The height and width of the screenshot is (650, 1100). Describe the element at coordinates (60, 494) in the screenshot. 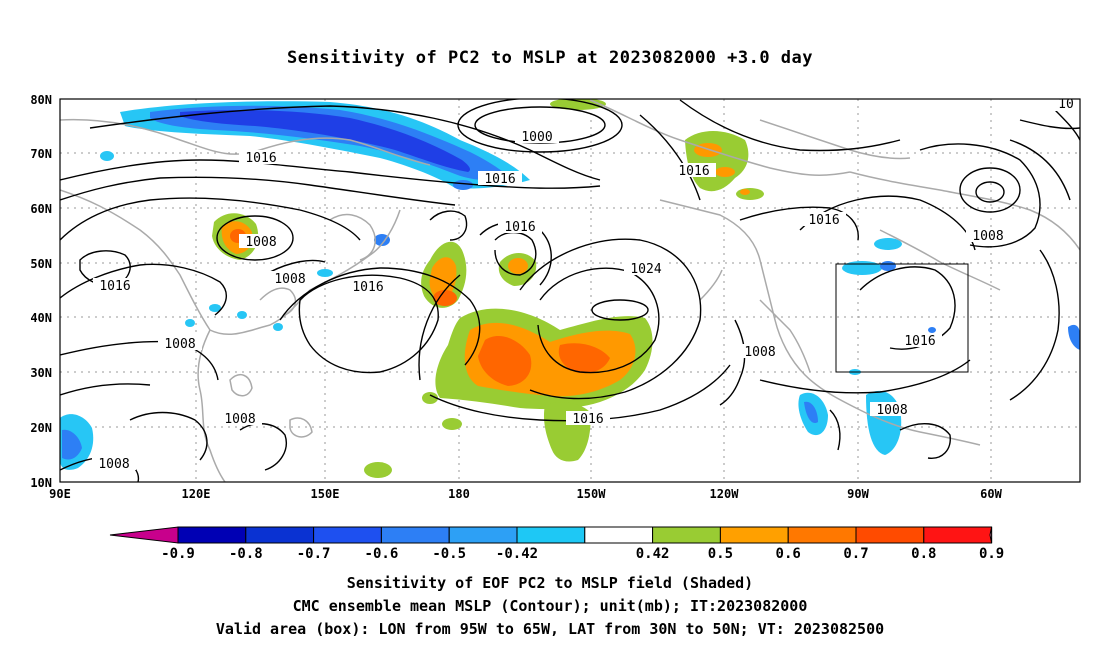

I see `lon-label: 90E` at that location.